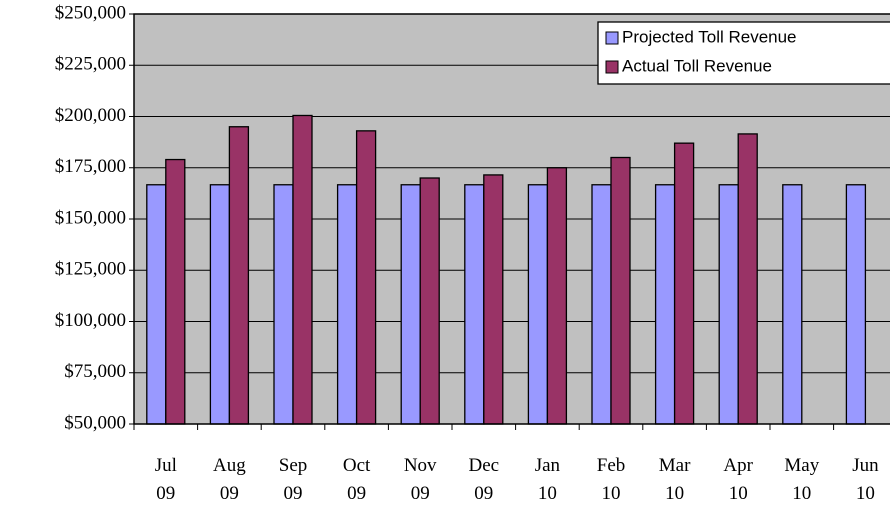 The height and width of the screenshot is (508, 890). I want to click on x-tick-label: Jul 09, so click(165, 479).